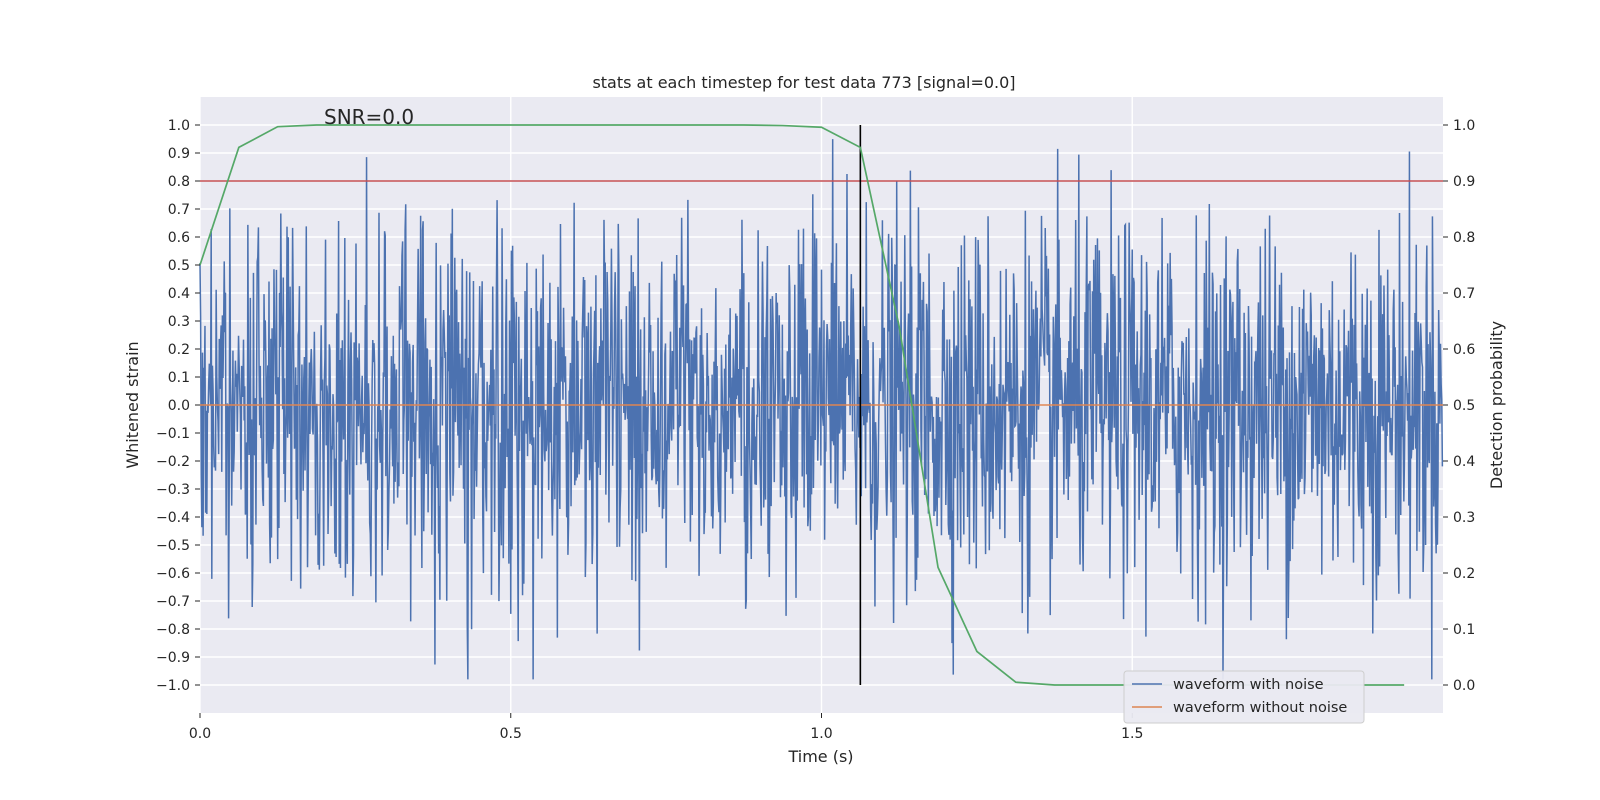  What do you see at coordinates (179, 294) in the screenshot?
I see `y-tick-label: 0.4` at bounding box center [179, 294].